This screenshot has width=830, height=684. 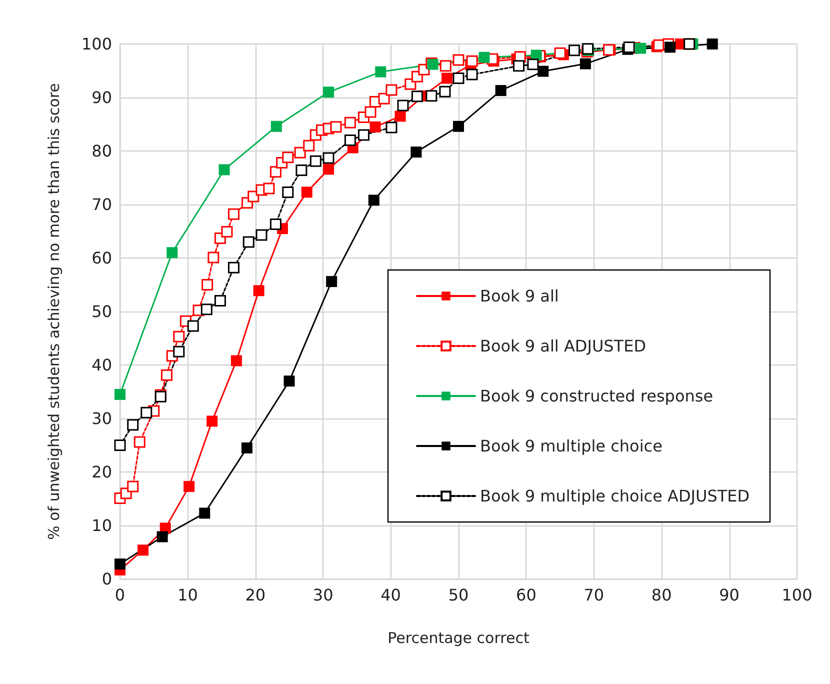 I want to click on y-axis-title: % of unweighted students achieving no more than this score, so click(x=54, y=311).